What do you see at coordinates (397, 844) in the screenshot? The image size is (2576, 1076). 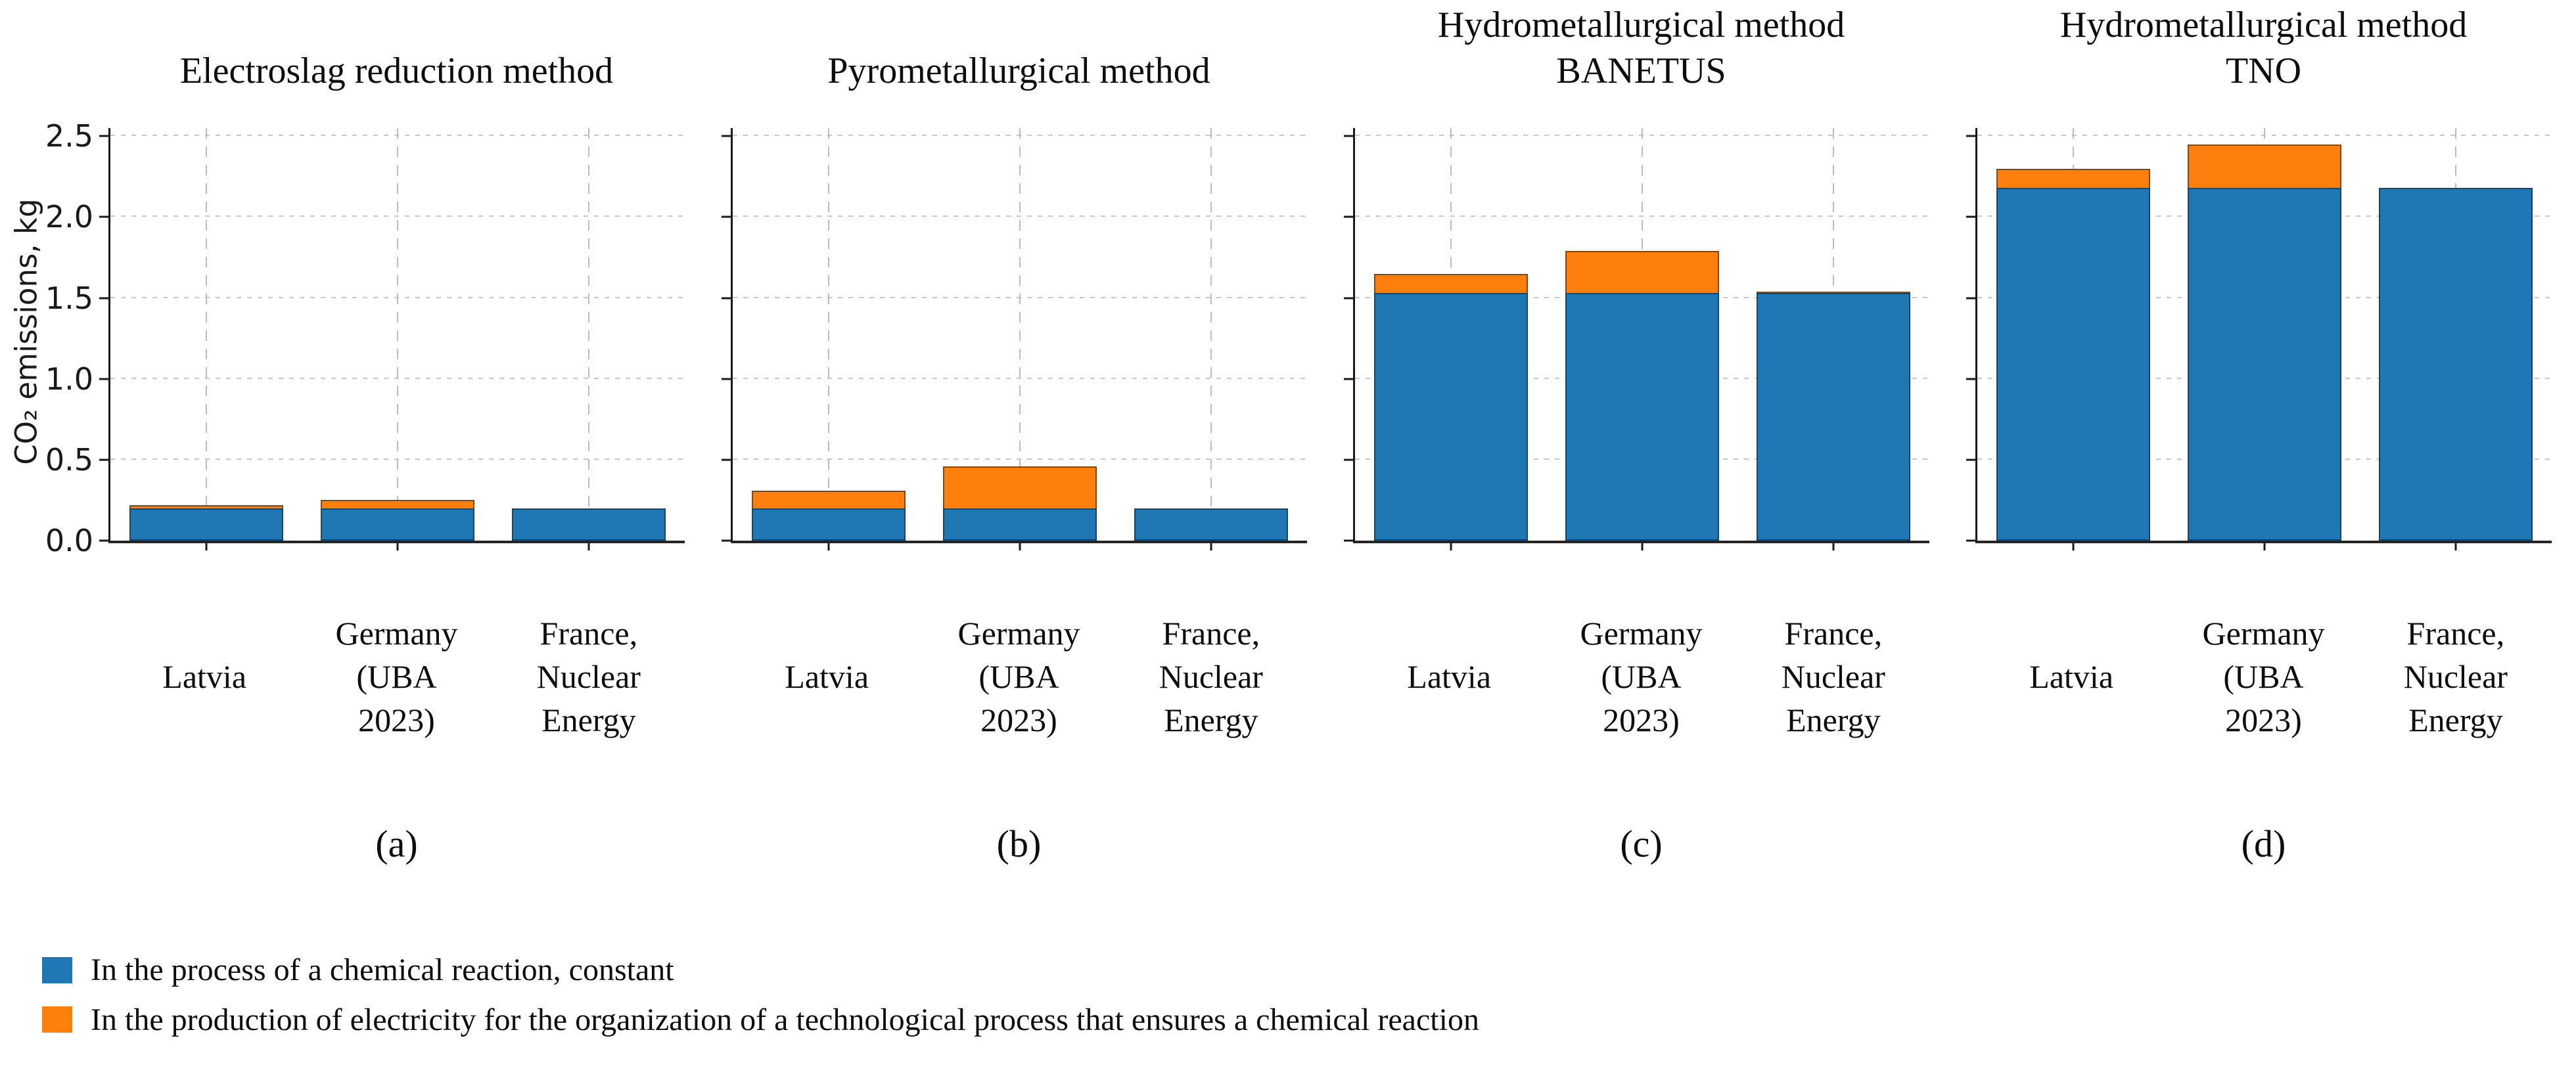 I see `panel-caption: (a)` at bounding box center [397, 844].